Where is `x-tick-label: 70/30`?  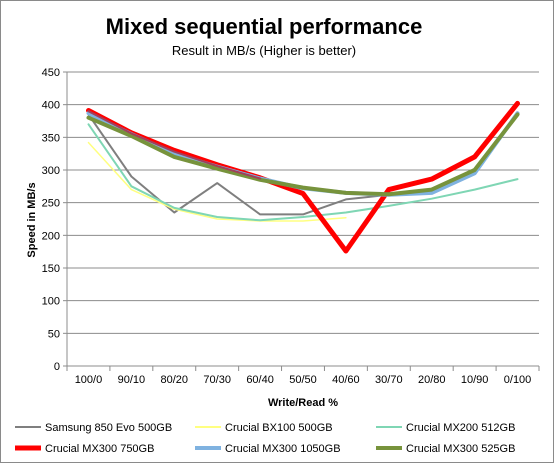 x-tick-label: 70/30 is located at coordinates (217, 380).